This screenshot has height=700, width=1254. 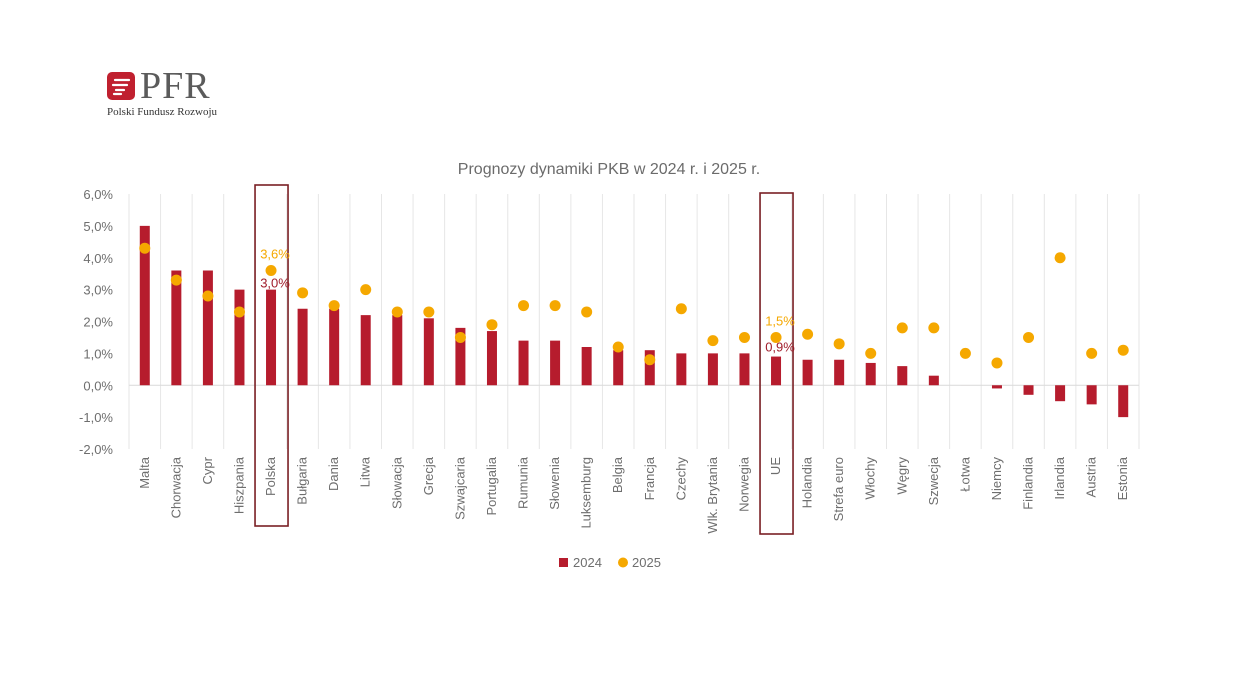 What do you see at coordinates (98, 290) in the screenshot?
I see `y-tick-label: 3,0%` at bounding box center [98, 290].